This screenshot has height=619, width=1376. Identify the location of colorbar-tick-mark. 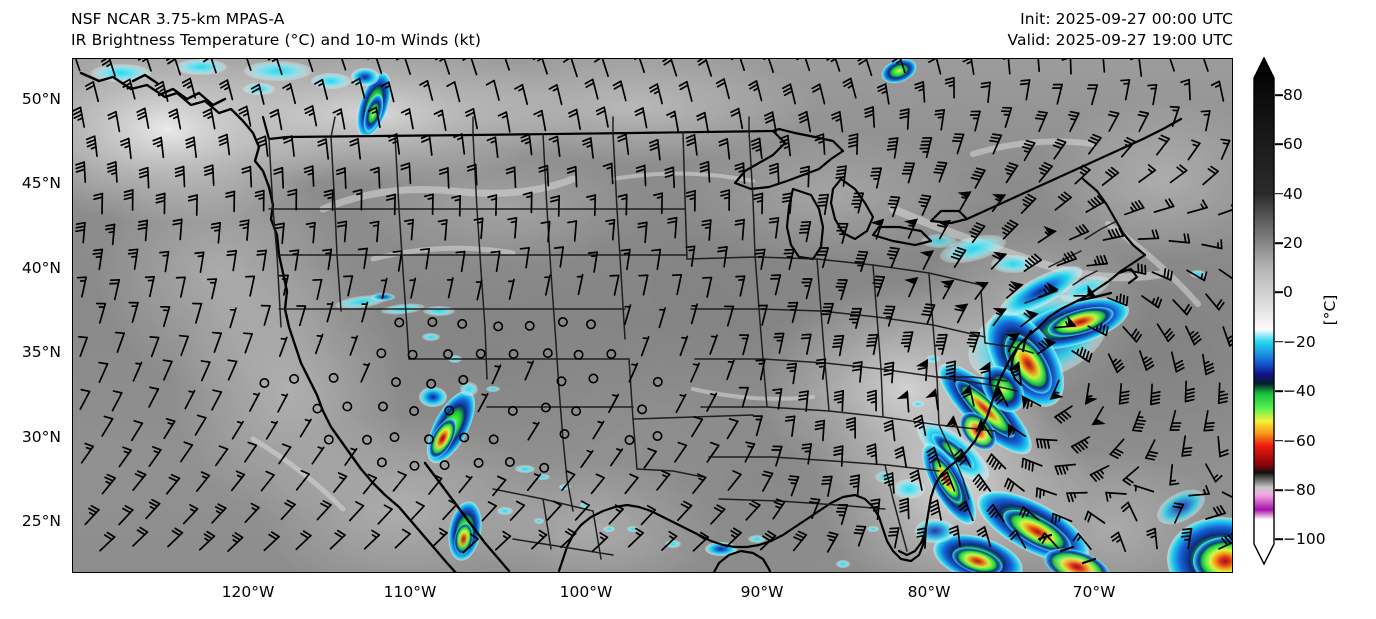
(1279, 342).